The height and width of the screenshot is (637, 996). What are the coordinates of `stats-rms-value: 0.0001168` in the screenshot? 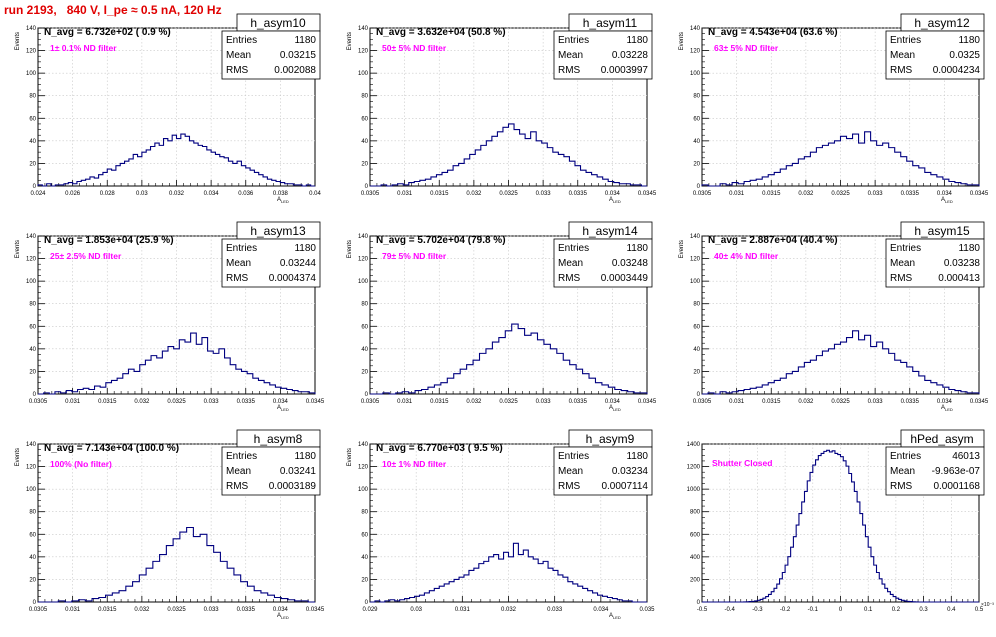 It's located at (956, 486).